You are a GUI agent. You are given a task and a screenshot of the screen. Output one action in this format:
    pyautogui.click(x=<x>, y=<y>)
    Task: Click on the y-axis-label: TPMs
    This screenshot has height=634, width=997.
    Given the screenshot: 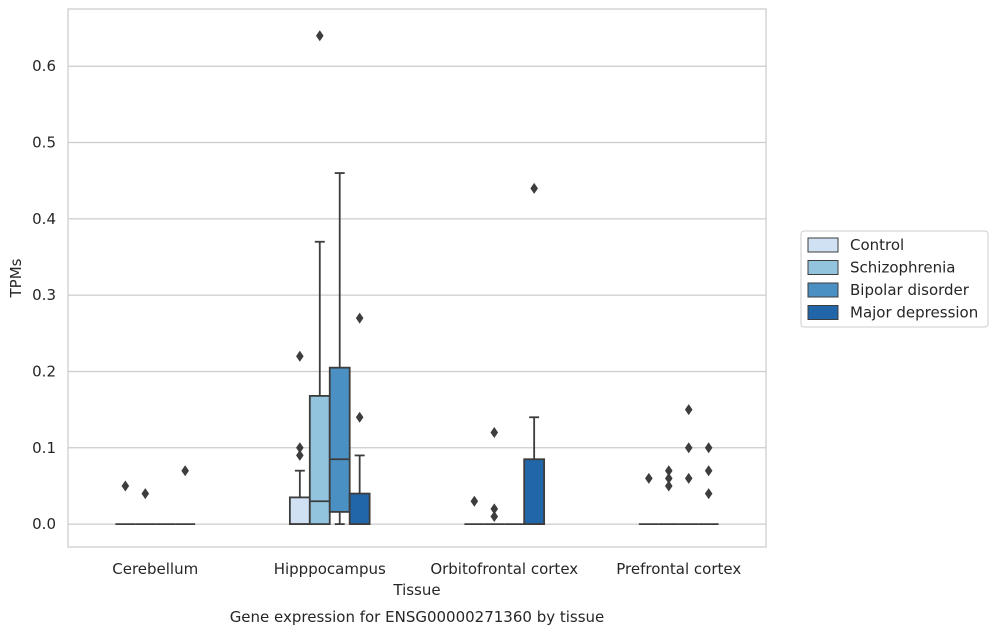 What is the action you would take?
    pyautogui.click(x=16, y=278)
    